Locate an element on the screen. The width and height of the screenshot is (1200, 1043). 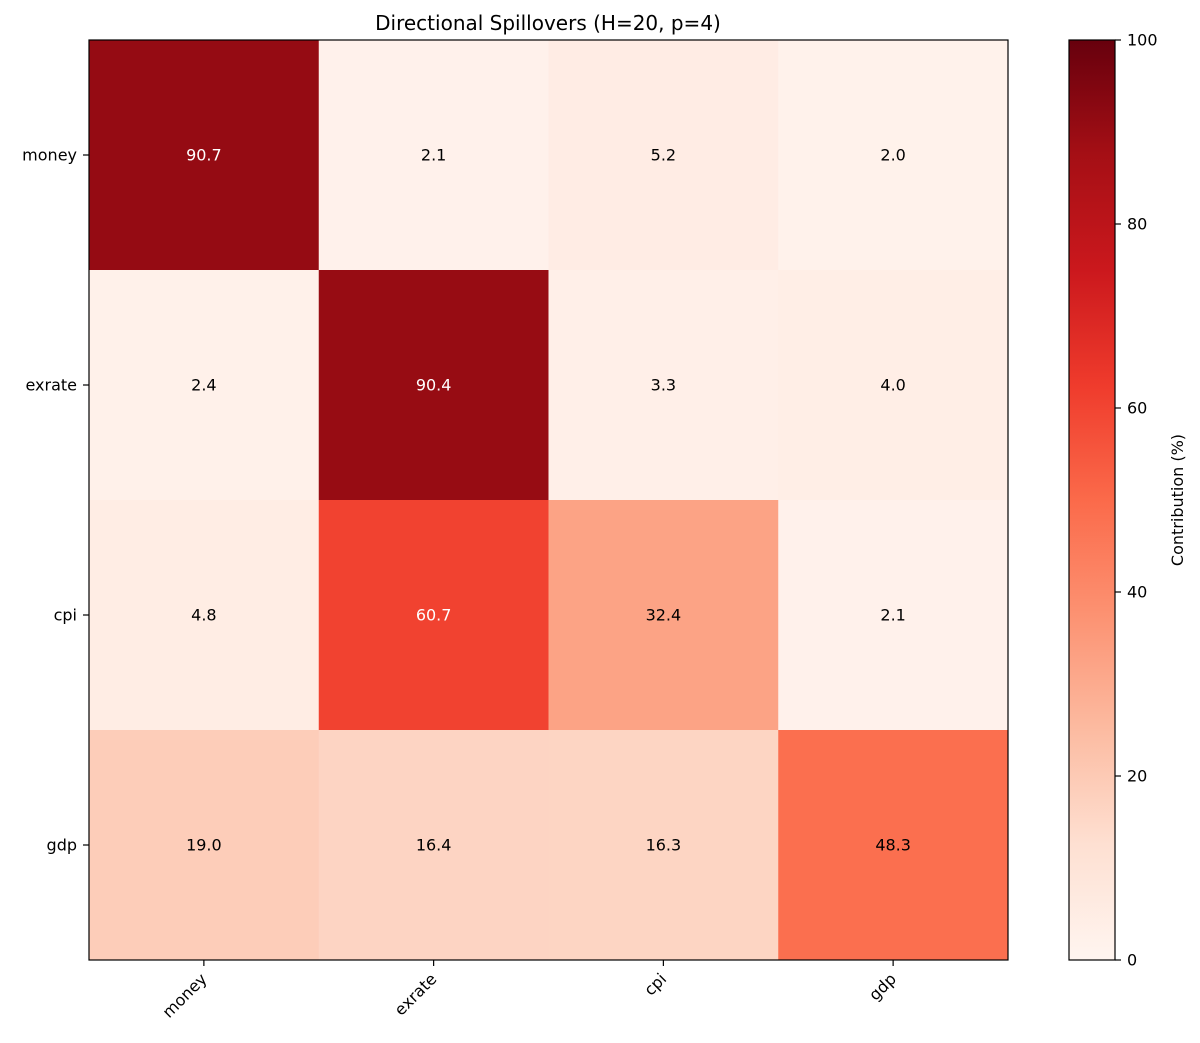
cell-value-label: 90.7 is located at coordinates (204, 155).